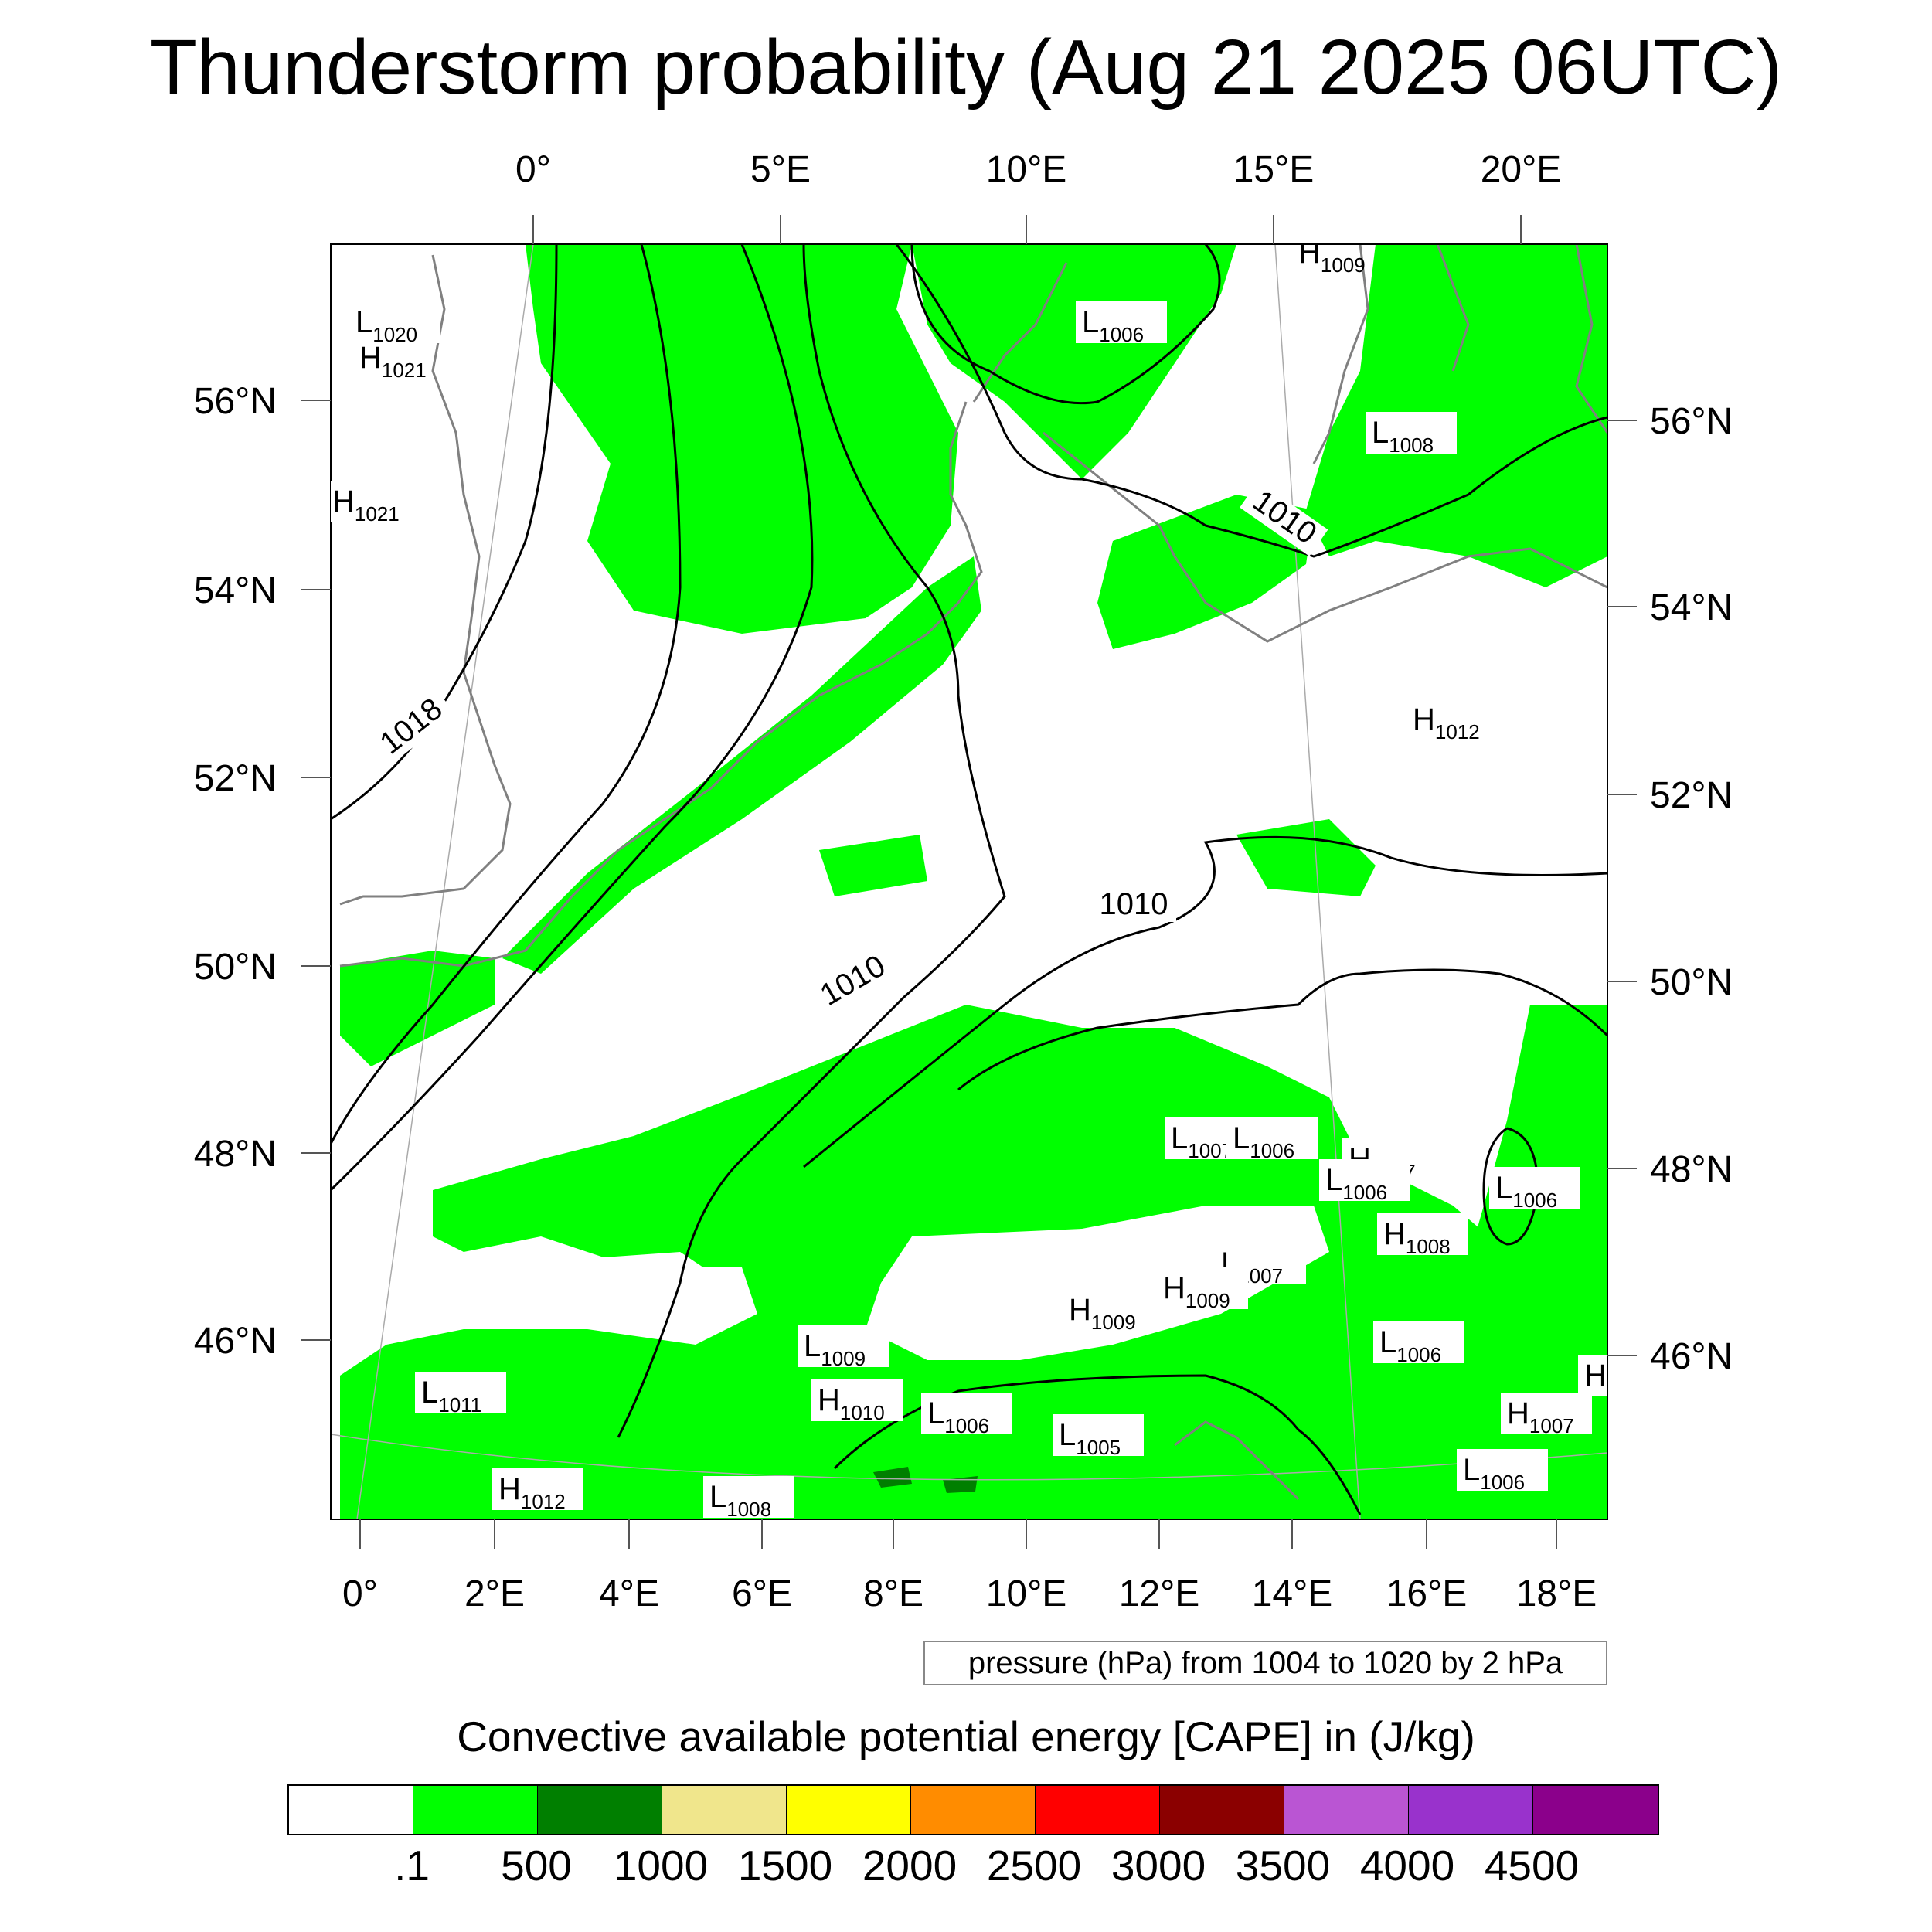  I want to click on lat-label-right: 54°N, so click(1692, 607).